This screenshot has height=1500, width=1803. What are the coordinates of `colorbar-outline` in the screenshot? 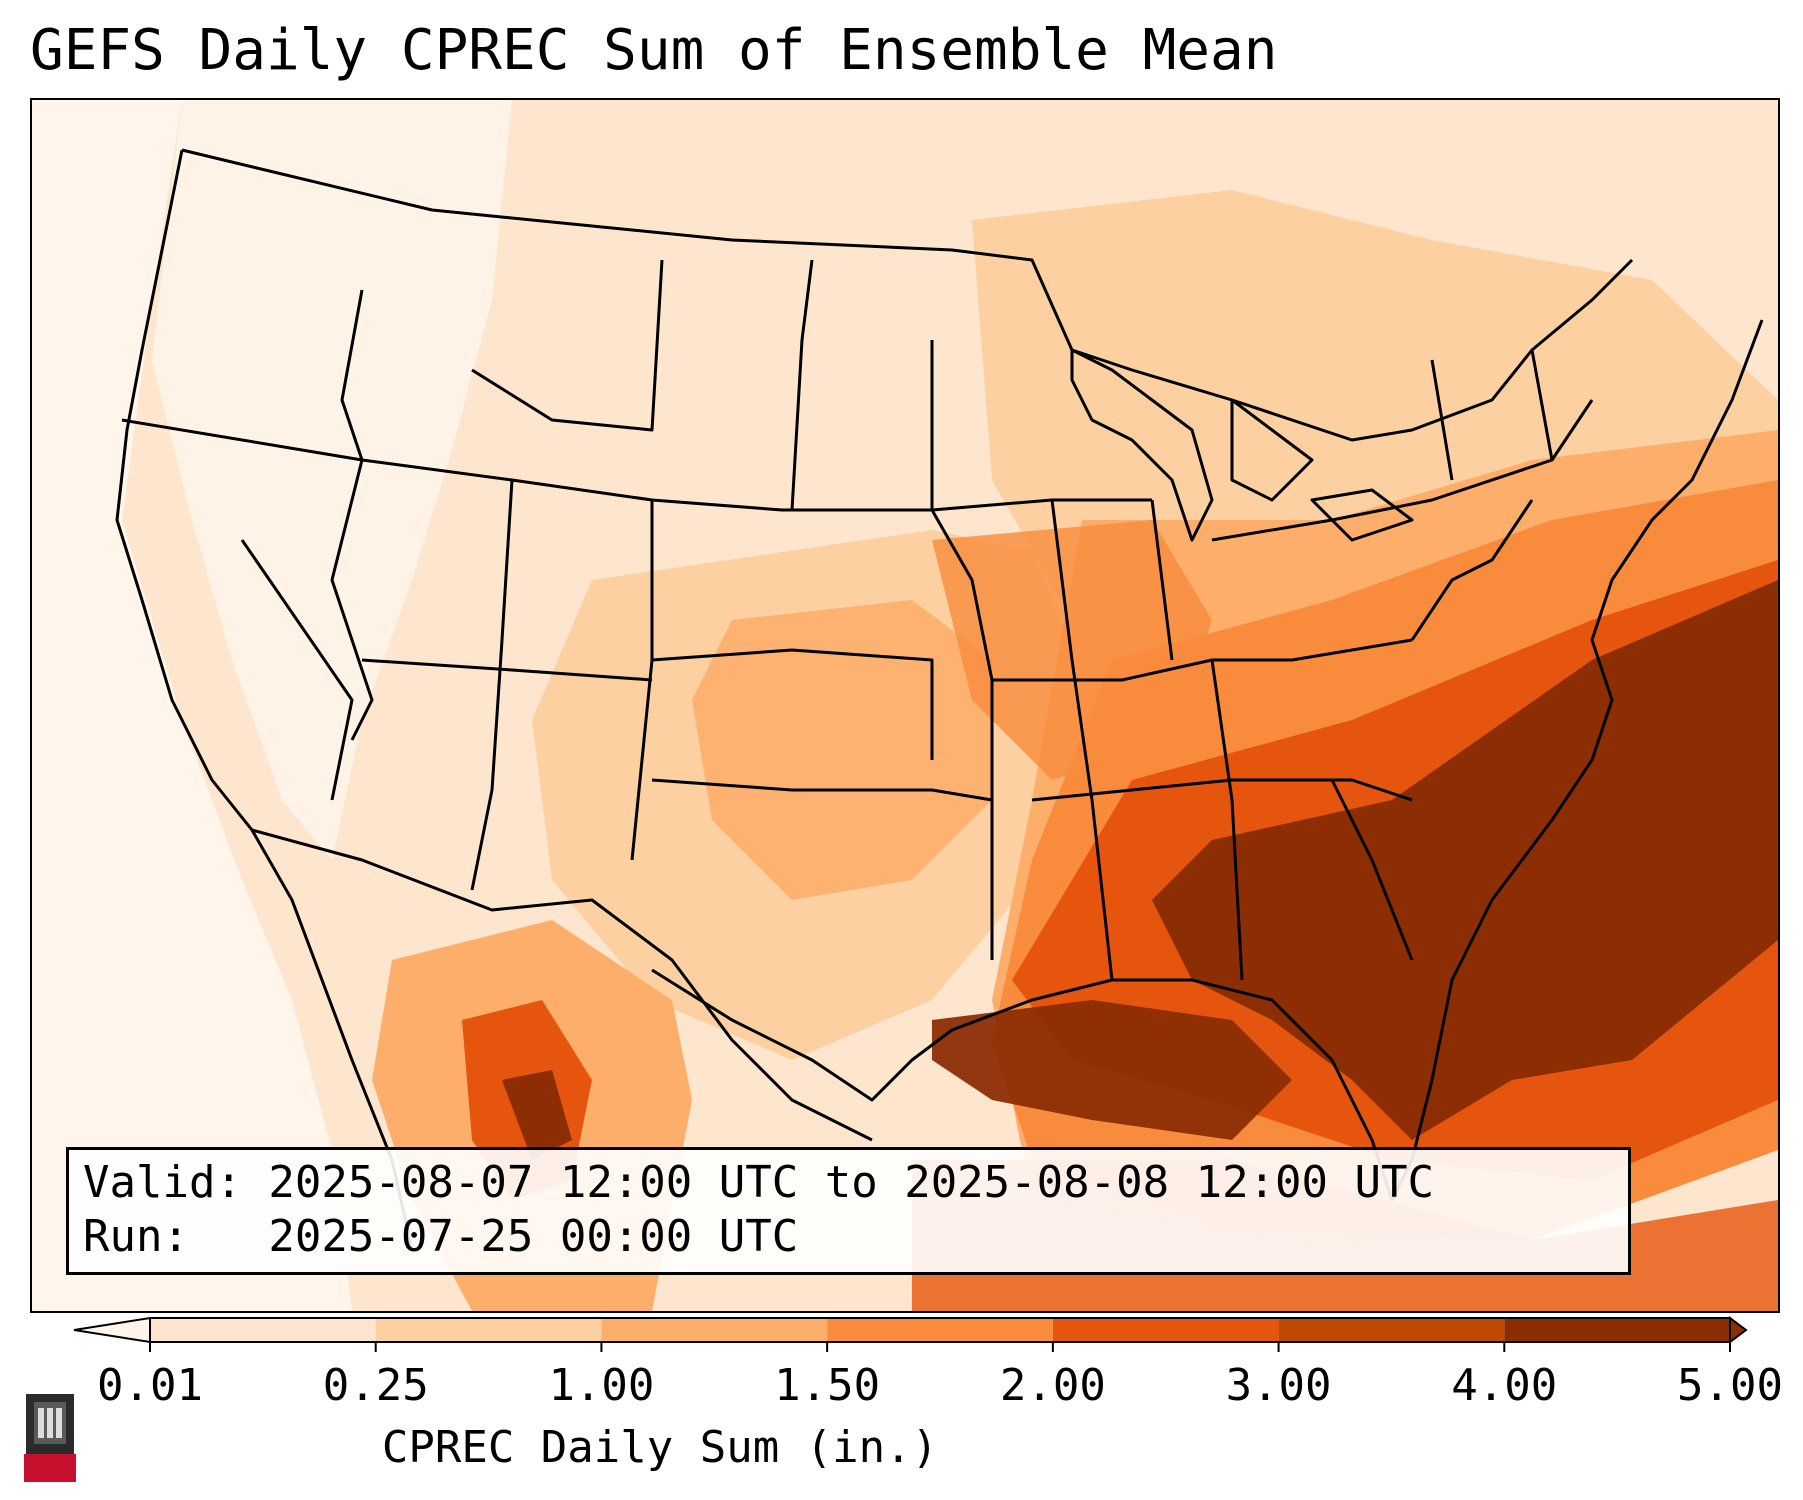 It's located at (940, 1330).